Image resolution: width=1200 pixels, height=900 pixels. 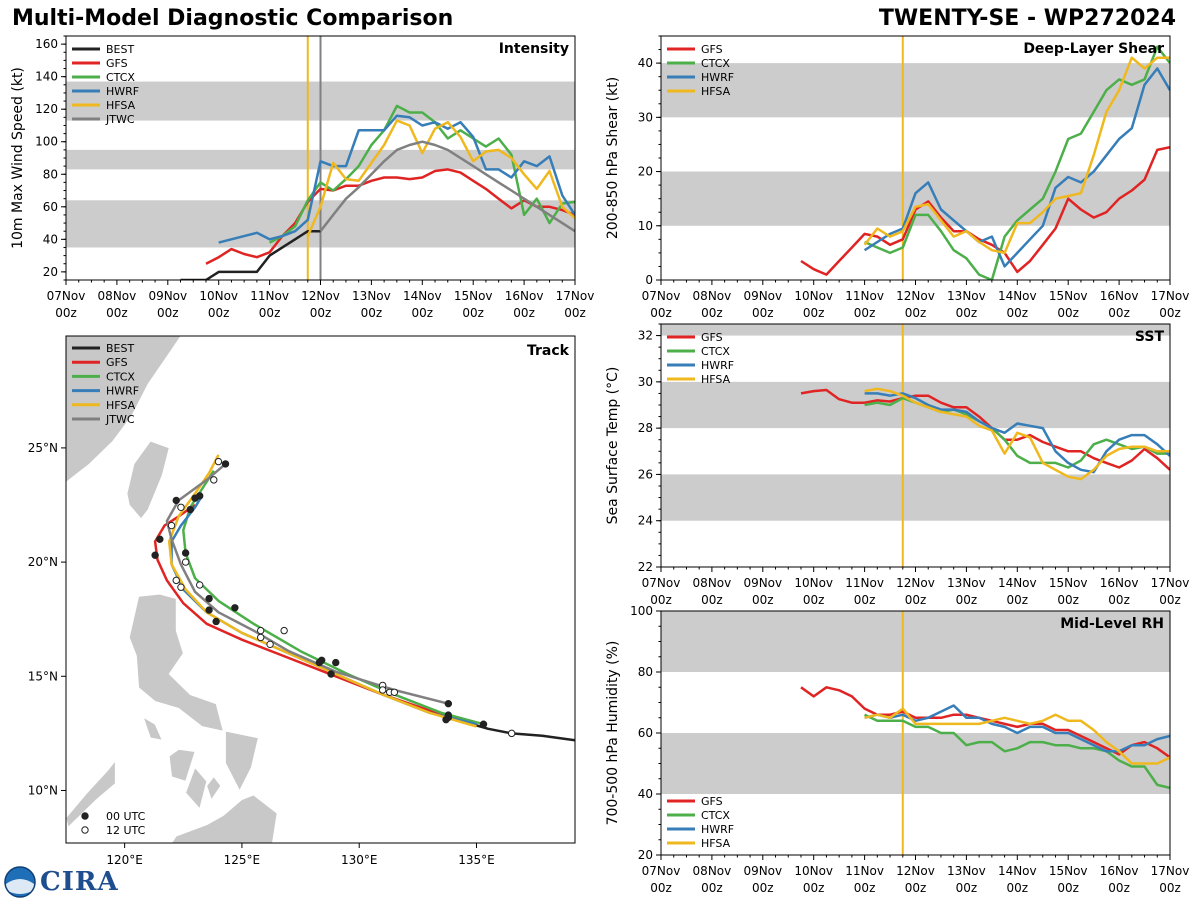 What do you see at coordinates (61, 882) in the screenshot?
I see `cira-logo: CIRA` at bounding box center [61, 882].